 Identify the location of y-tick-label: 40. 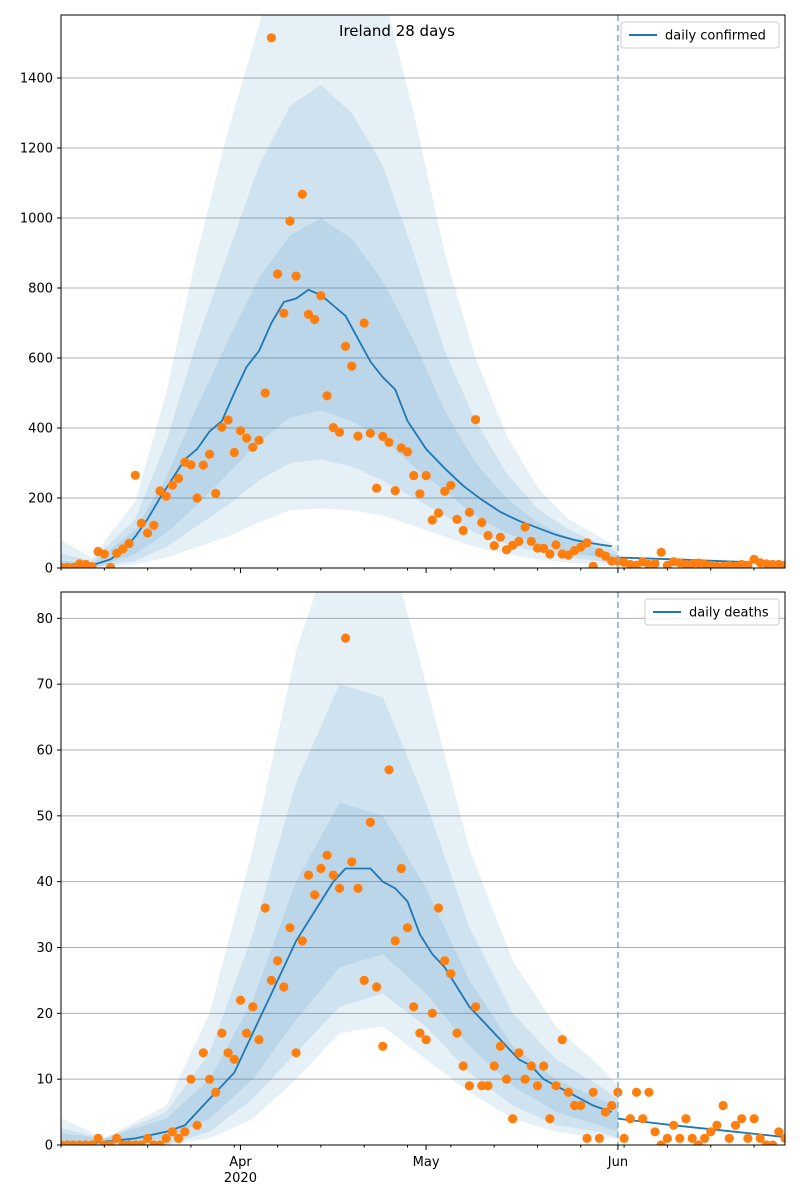
(44, 882).